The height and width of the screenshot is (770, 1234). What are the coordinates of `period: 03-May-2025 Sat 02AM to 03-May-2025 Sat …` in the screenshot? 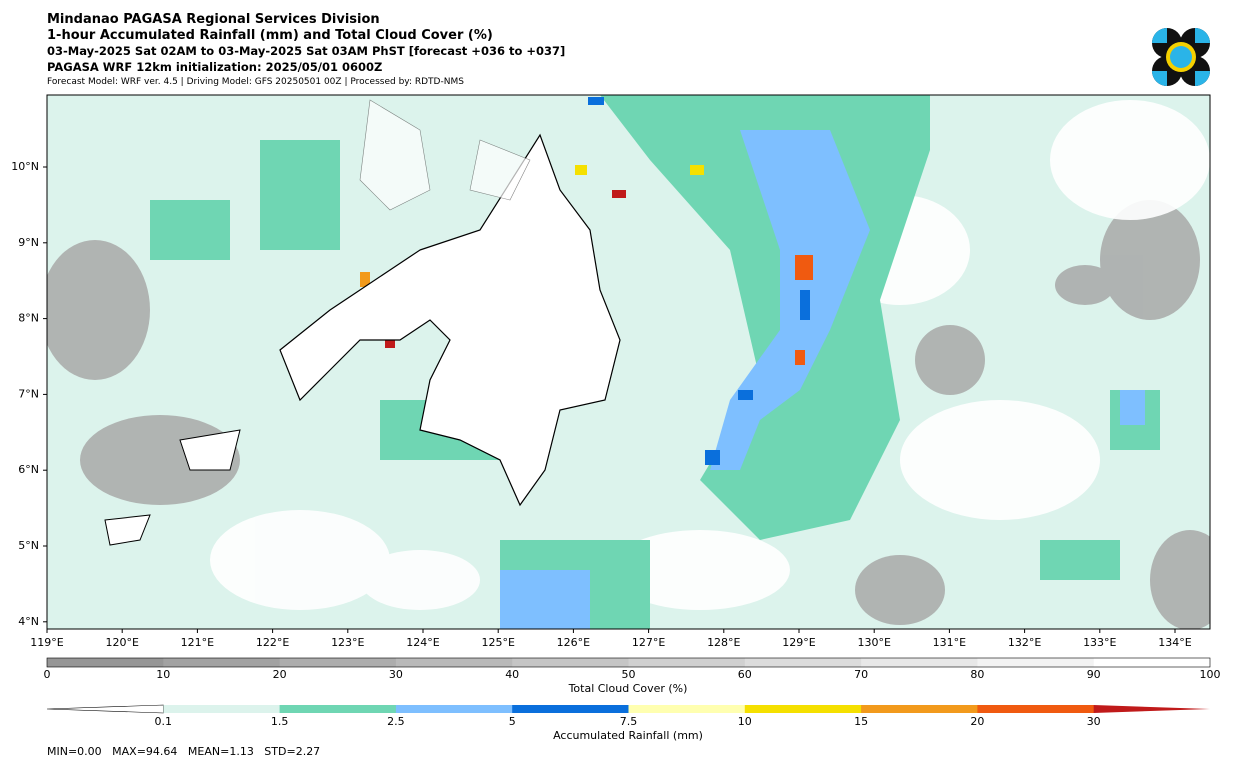 It's located at (306, 51).